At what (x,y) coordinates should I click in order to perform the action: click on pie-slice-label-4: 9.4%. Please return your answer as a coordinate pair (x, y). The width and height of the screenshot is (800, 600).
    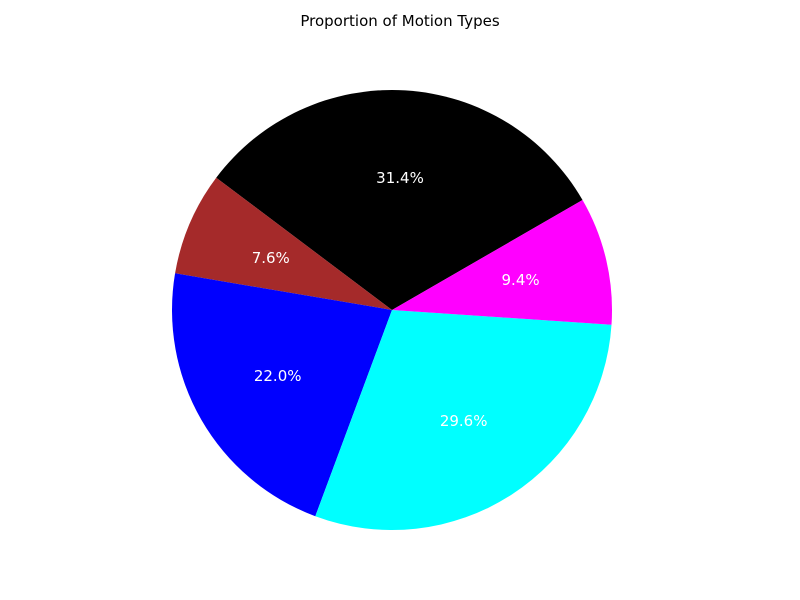
    Looking at the image, I should click on (521, 280).